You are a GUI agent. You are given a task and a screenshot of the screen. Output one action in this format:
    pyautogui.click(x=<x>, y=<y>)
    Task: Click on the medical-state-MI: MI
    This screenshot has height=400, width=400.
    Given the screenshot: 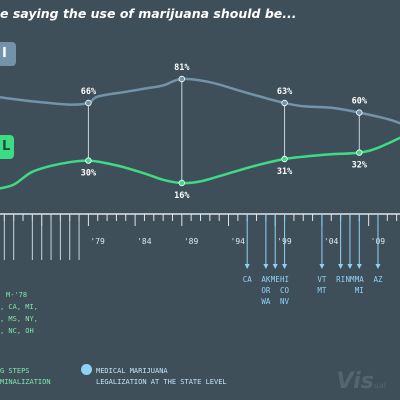 What is the action you would take?
    pyautogui.click(x=359, y=290)
    